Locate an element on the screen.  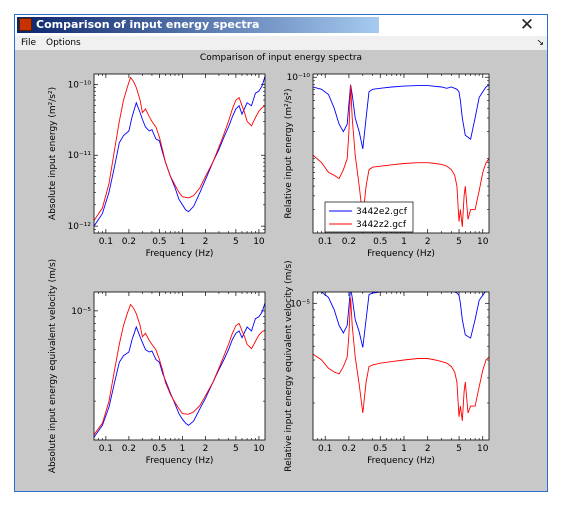
title-bar-highlight is located at coordinates (198, 25).